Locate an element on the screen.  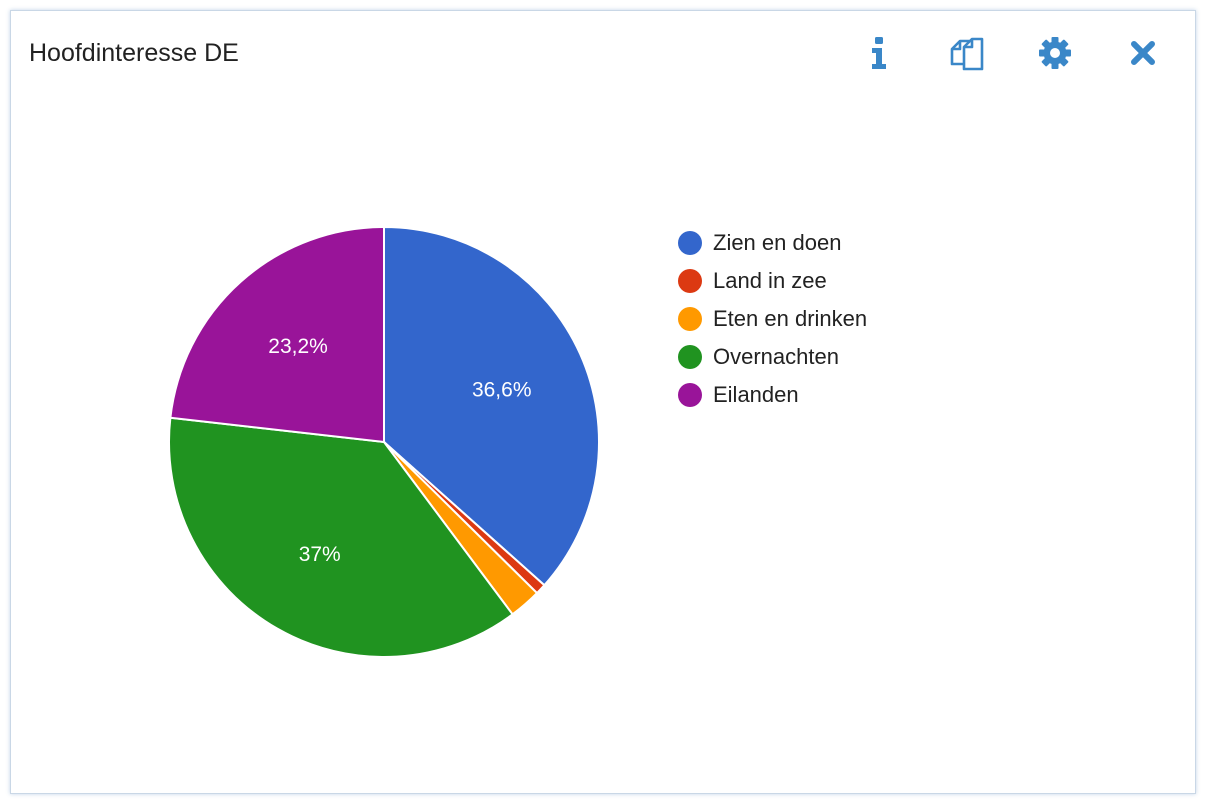
settings-button is located at coordinates (1055, 53).